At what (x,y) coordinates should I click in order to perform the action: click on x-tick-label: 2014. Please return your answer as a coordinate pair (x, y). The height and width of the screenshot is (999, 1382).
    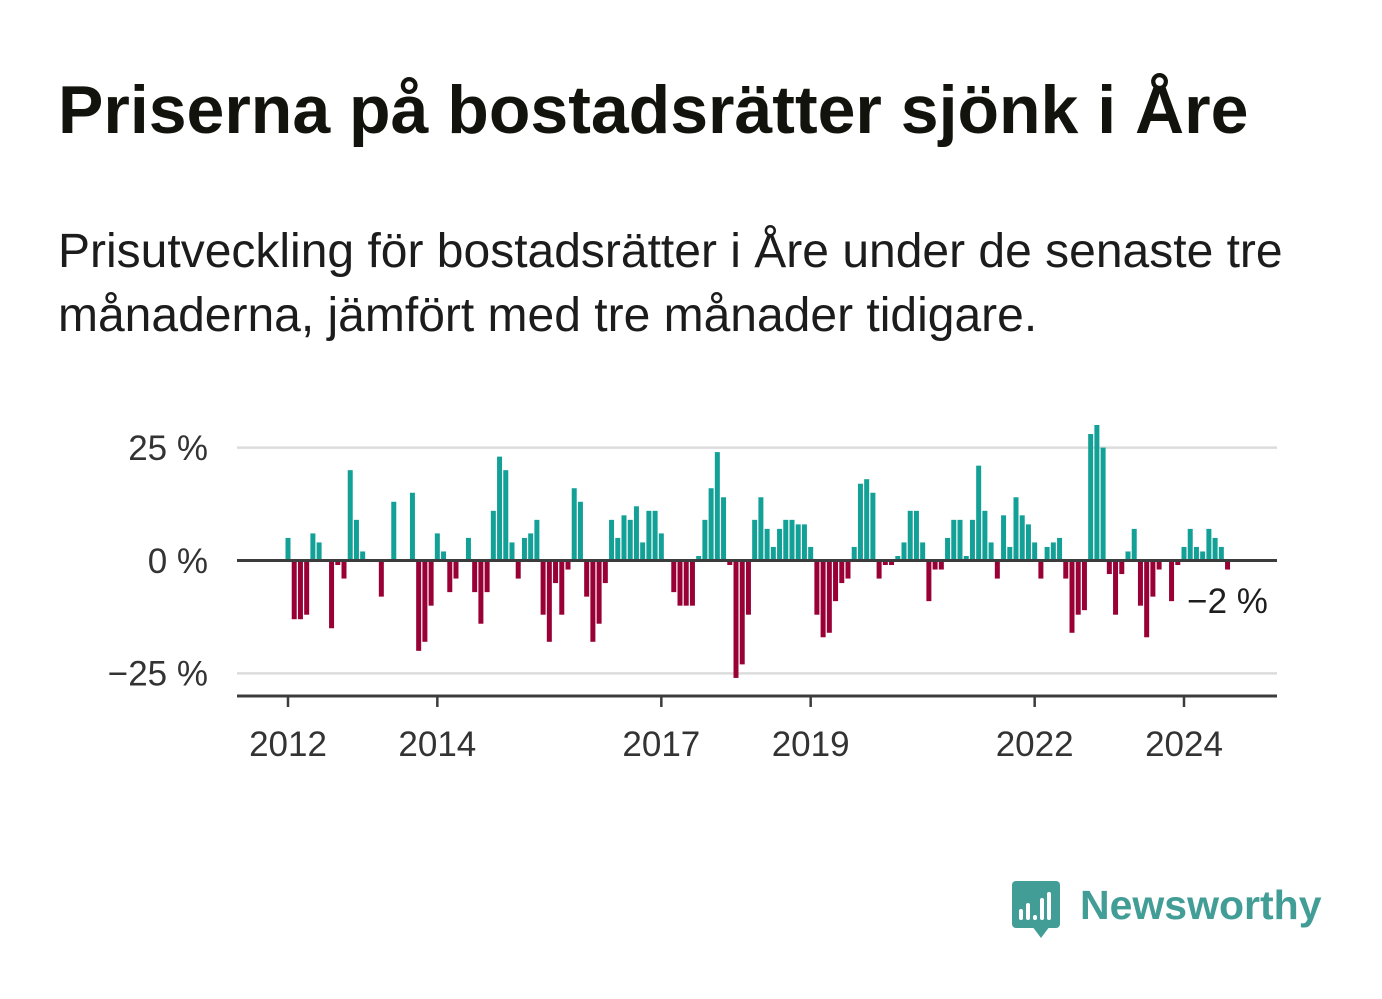
    Looking at the image, I should click on (437, 744).